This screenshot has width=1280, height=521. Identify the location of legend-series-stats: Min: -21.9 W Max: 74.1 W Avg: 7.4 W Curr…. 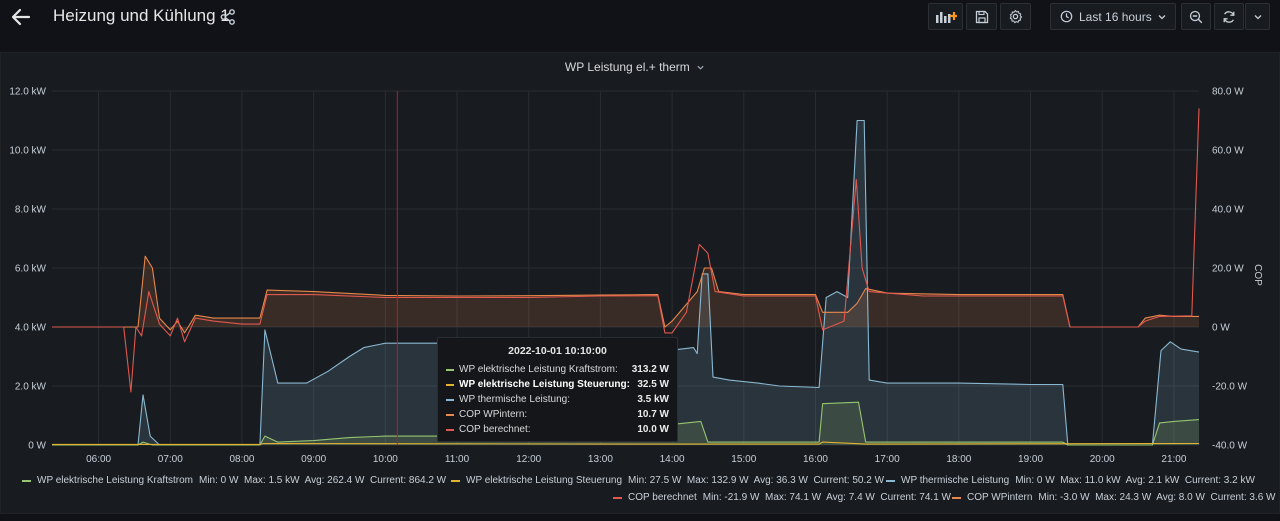
(826, 497).